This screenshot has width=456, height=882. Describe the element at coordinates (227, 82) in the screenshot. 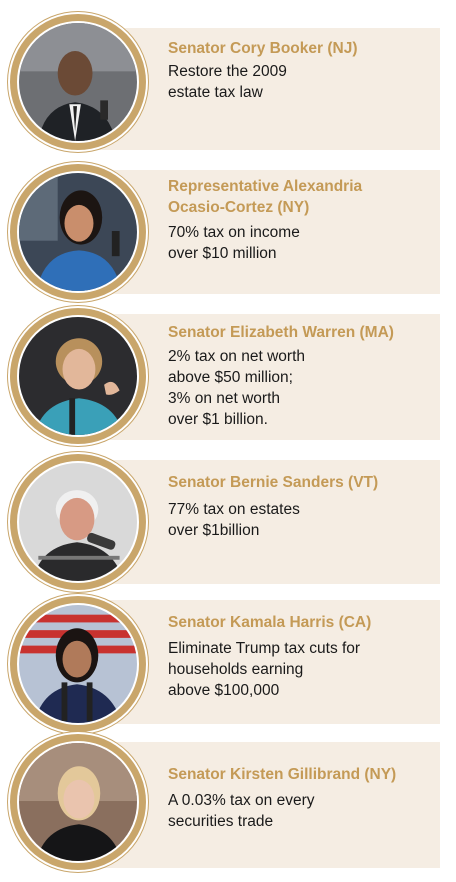

I see `tax-proposal: Restore the 2009 estate tax law` at that location.